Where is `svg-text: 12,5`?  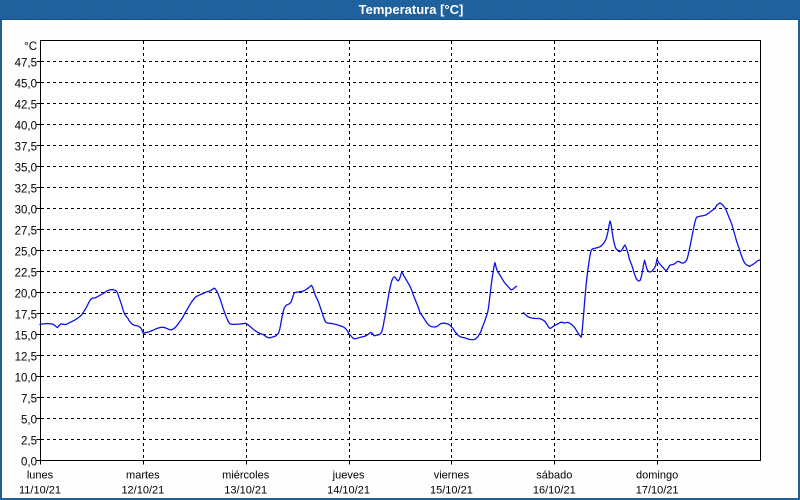
svg-text: 12,5 is located at coordinates (26, 358).